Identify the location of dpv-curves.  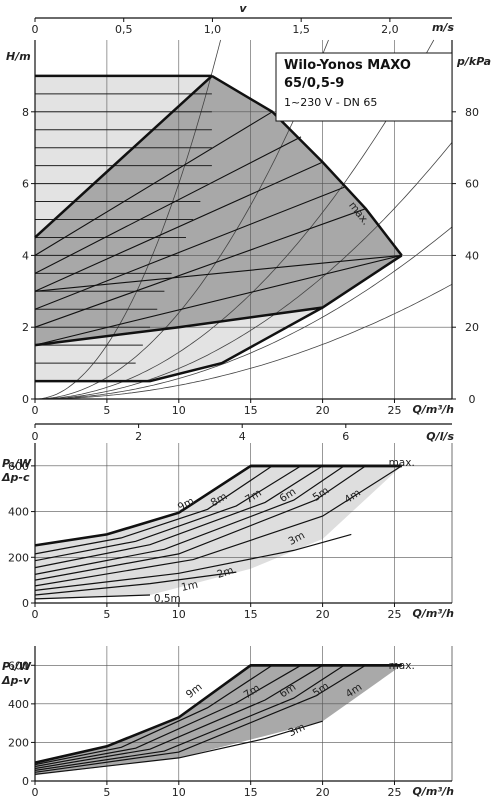
(218, 719).